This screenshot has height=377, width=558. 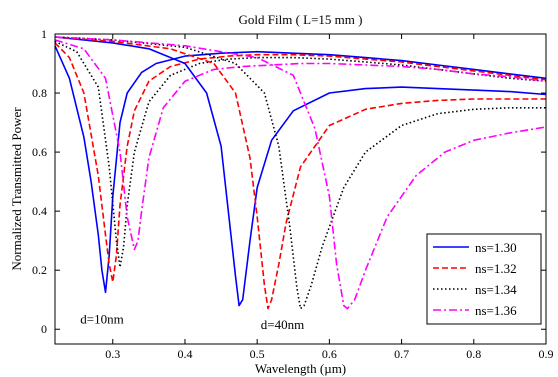 I want to click on annotation-label: d=10nm, so click(x=101, y=318).